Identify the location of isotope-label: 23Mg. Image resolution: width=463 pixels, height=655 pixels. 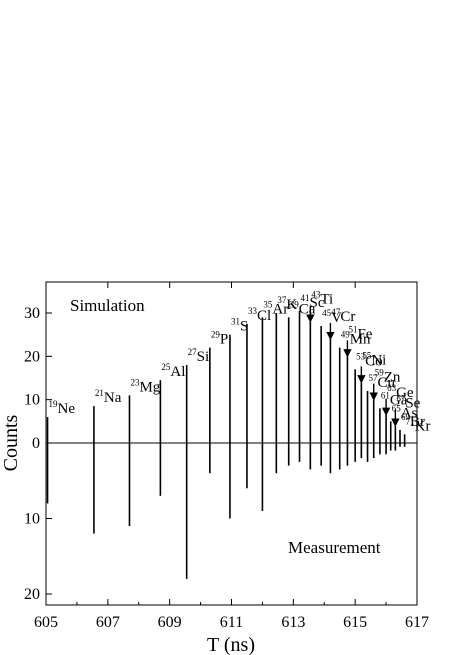
(145, 386).